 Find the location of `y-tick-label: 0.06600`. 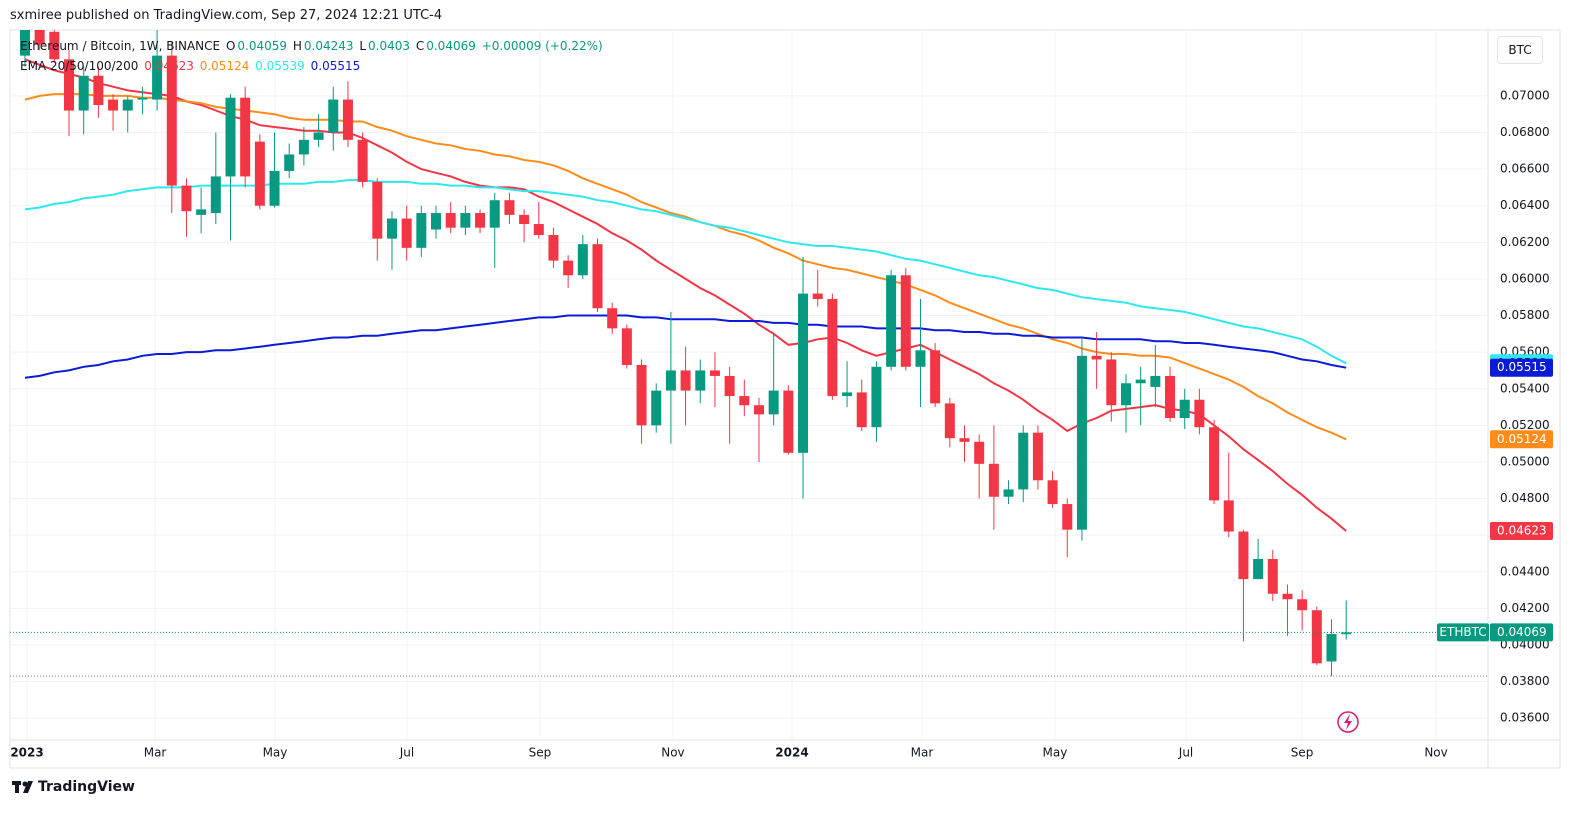

y-tick-label: 0.06600 is located at coordinates (1525, 169).